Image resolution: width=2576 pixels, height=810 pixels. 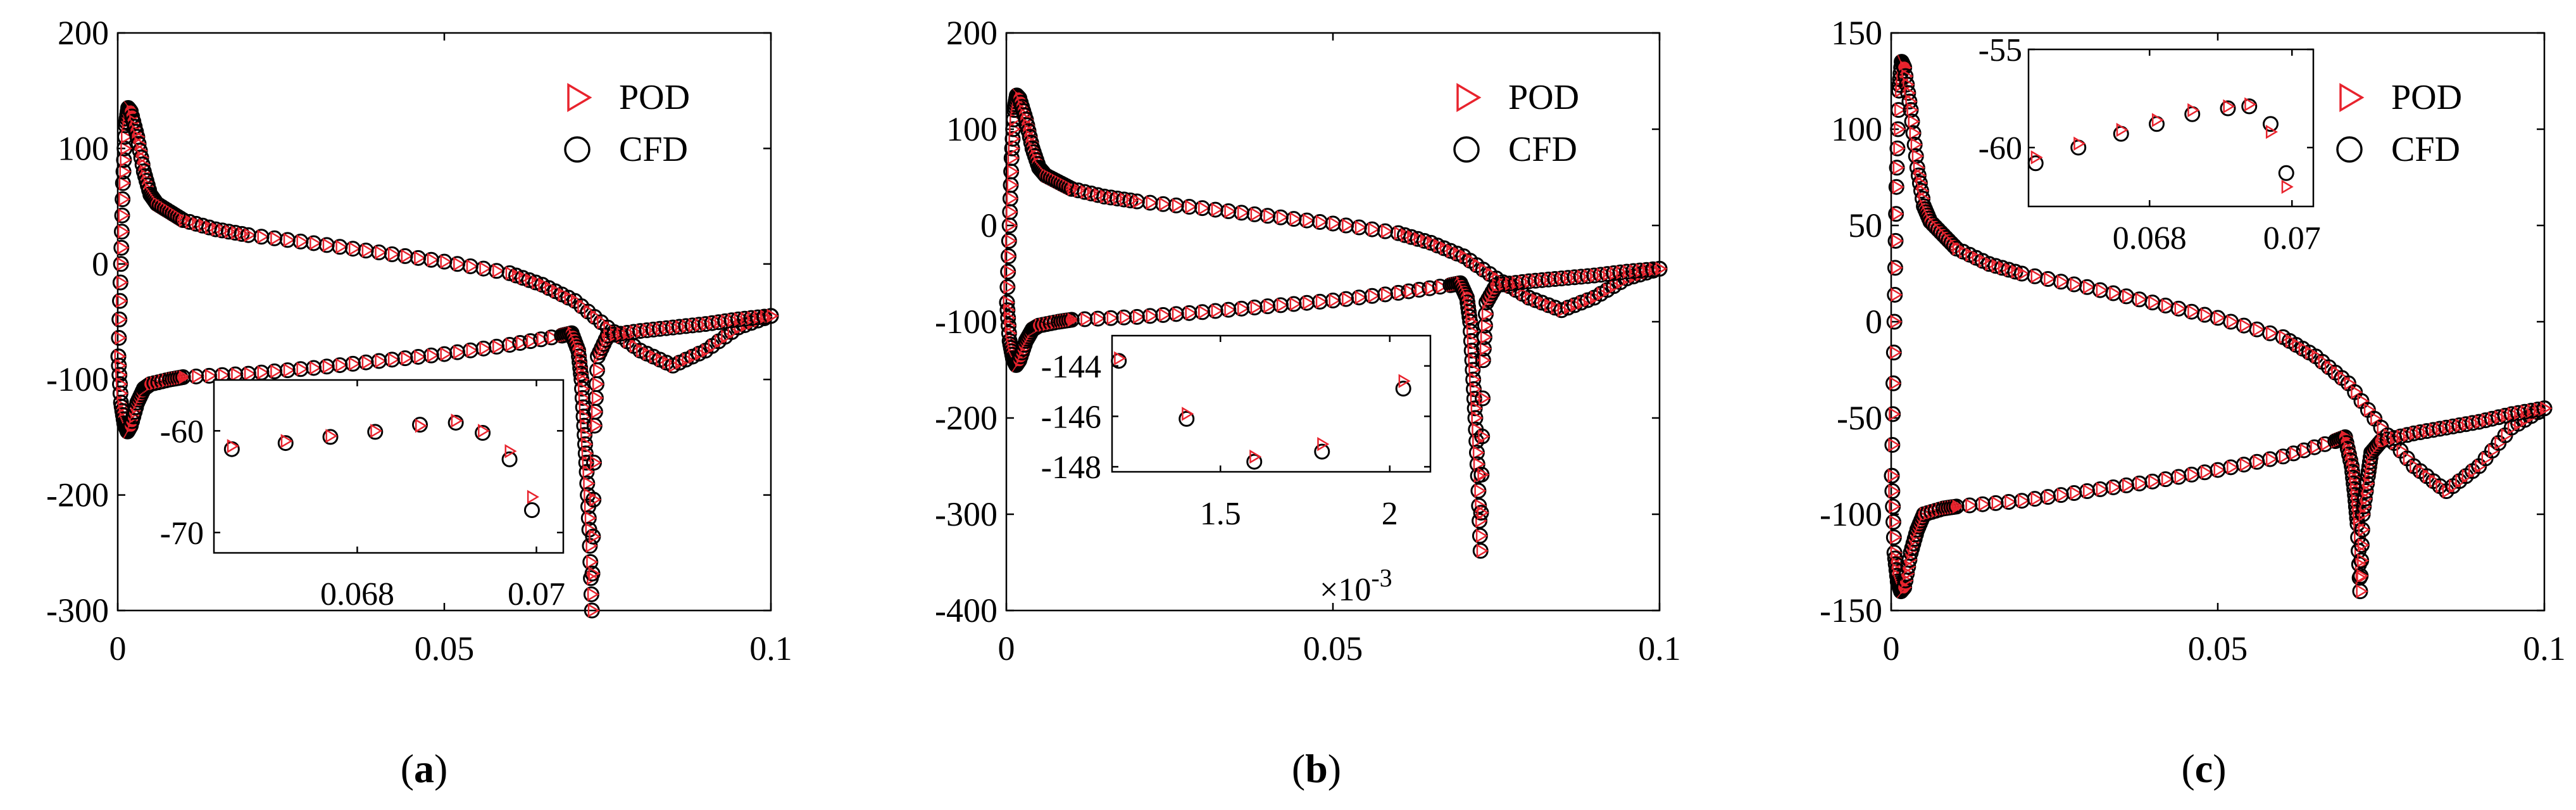 What do you see at coordinates (1071, 367) in the screenshot?
I see `inset-y-tick-label: -144` at bounding box center [1071, 367].